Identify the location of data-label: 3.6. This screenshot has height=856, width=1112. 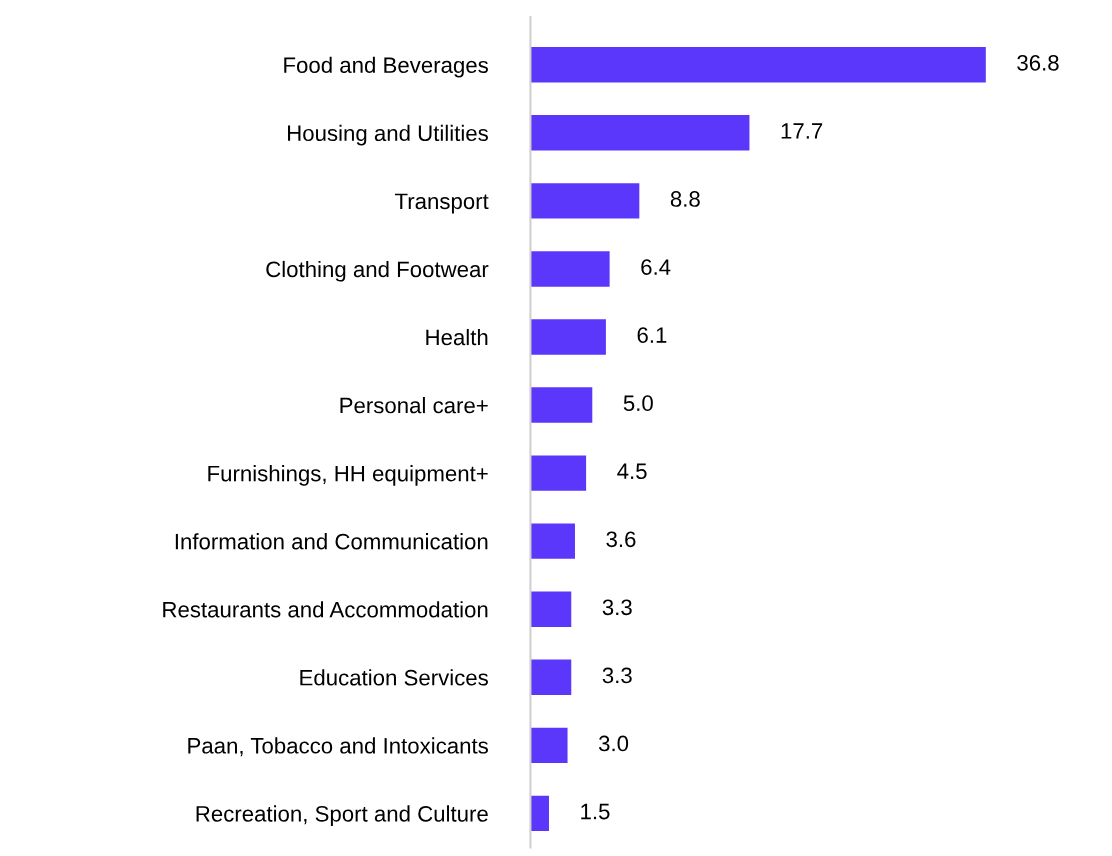
(621, 539).